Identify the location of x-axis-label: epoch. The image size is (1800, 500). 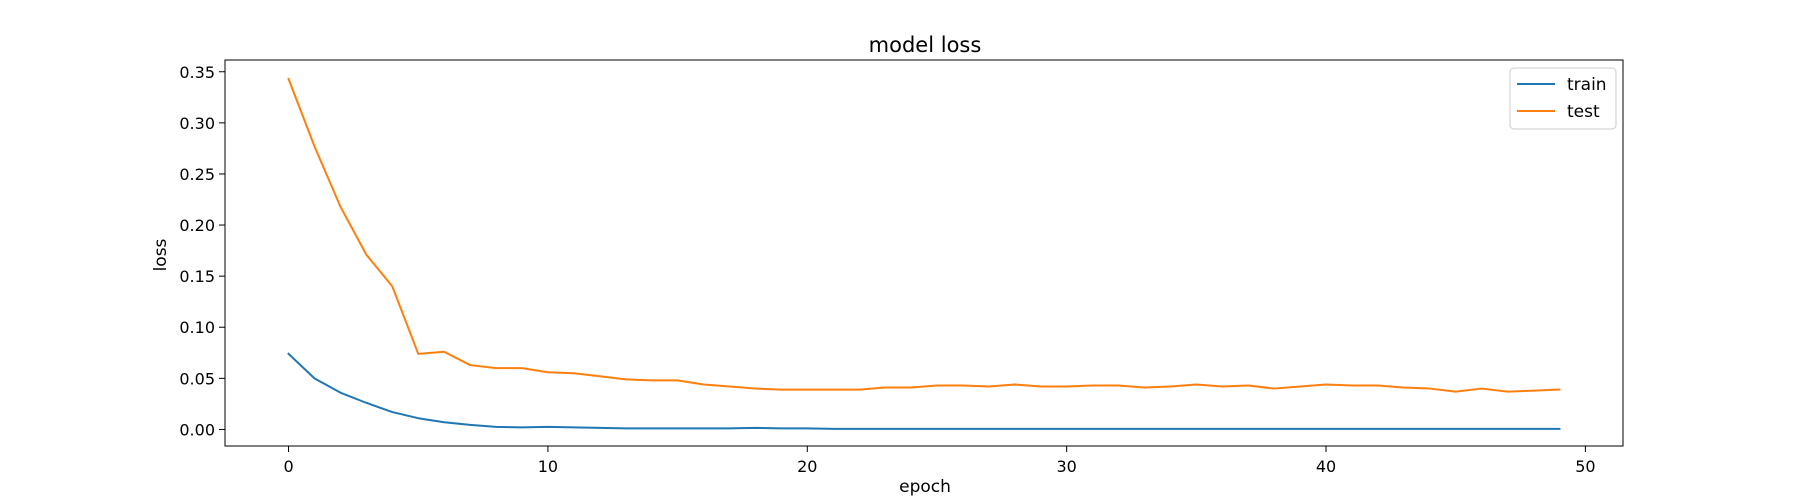
(925, 487).